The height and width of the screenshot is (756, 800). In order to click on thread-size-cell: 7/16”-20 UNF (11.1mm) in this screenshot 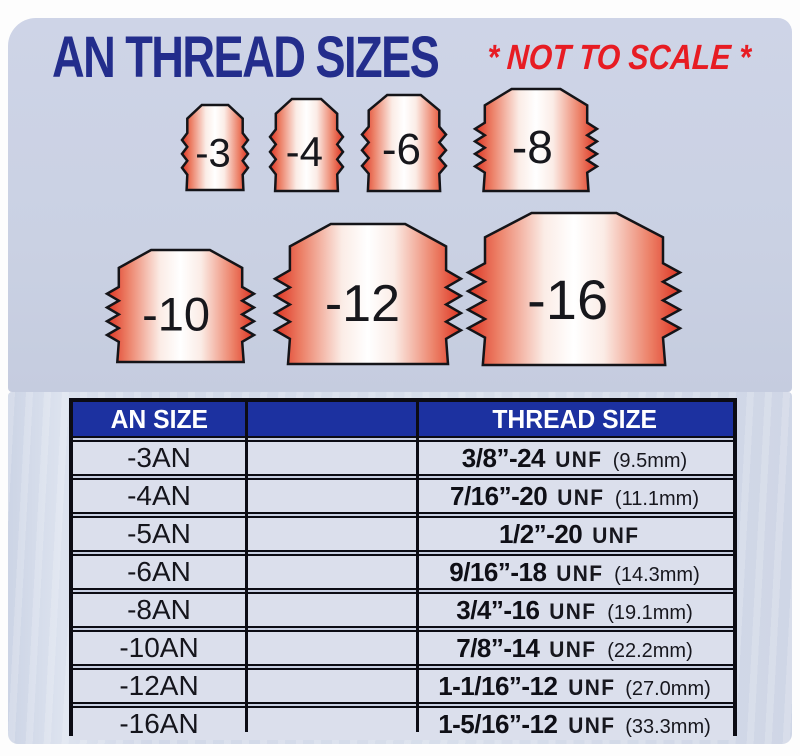, I will do `click(574, 496)`.